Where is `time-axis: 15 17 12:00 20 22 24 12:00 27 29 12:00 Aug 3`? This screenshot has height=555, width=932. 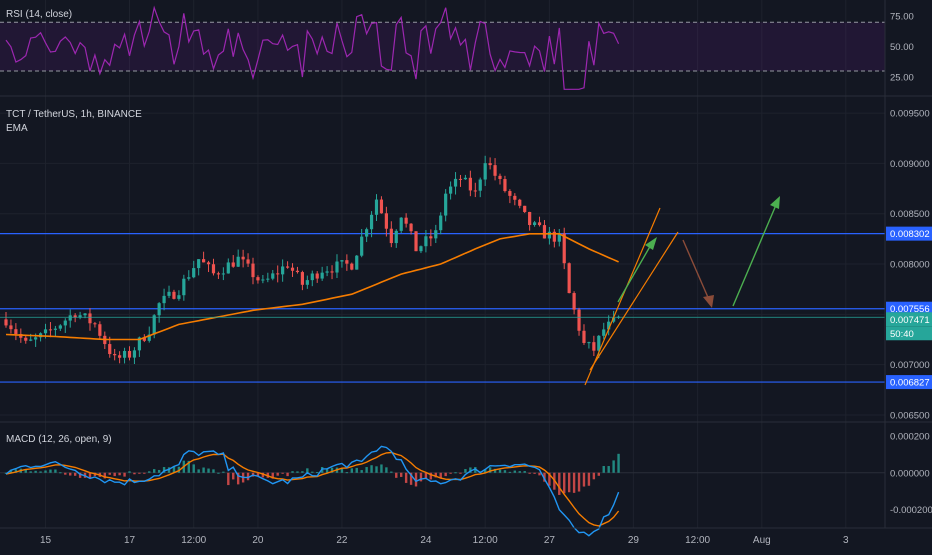
time-axis: 15 17 12:00 20 22 24 12:00 27 29 12:00 Aug 3 is located at coordinates (466, 536).